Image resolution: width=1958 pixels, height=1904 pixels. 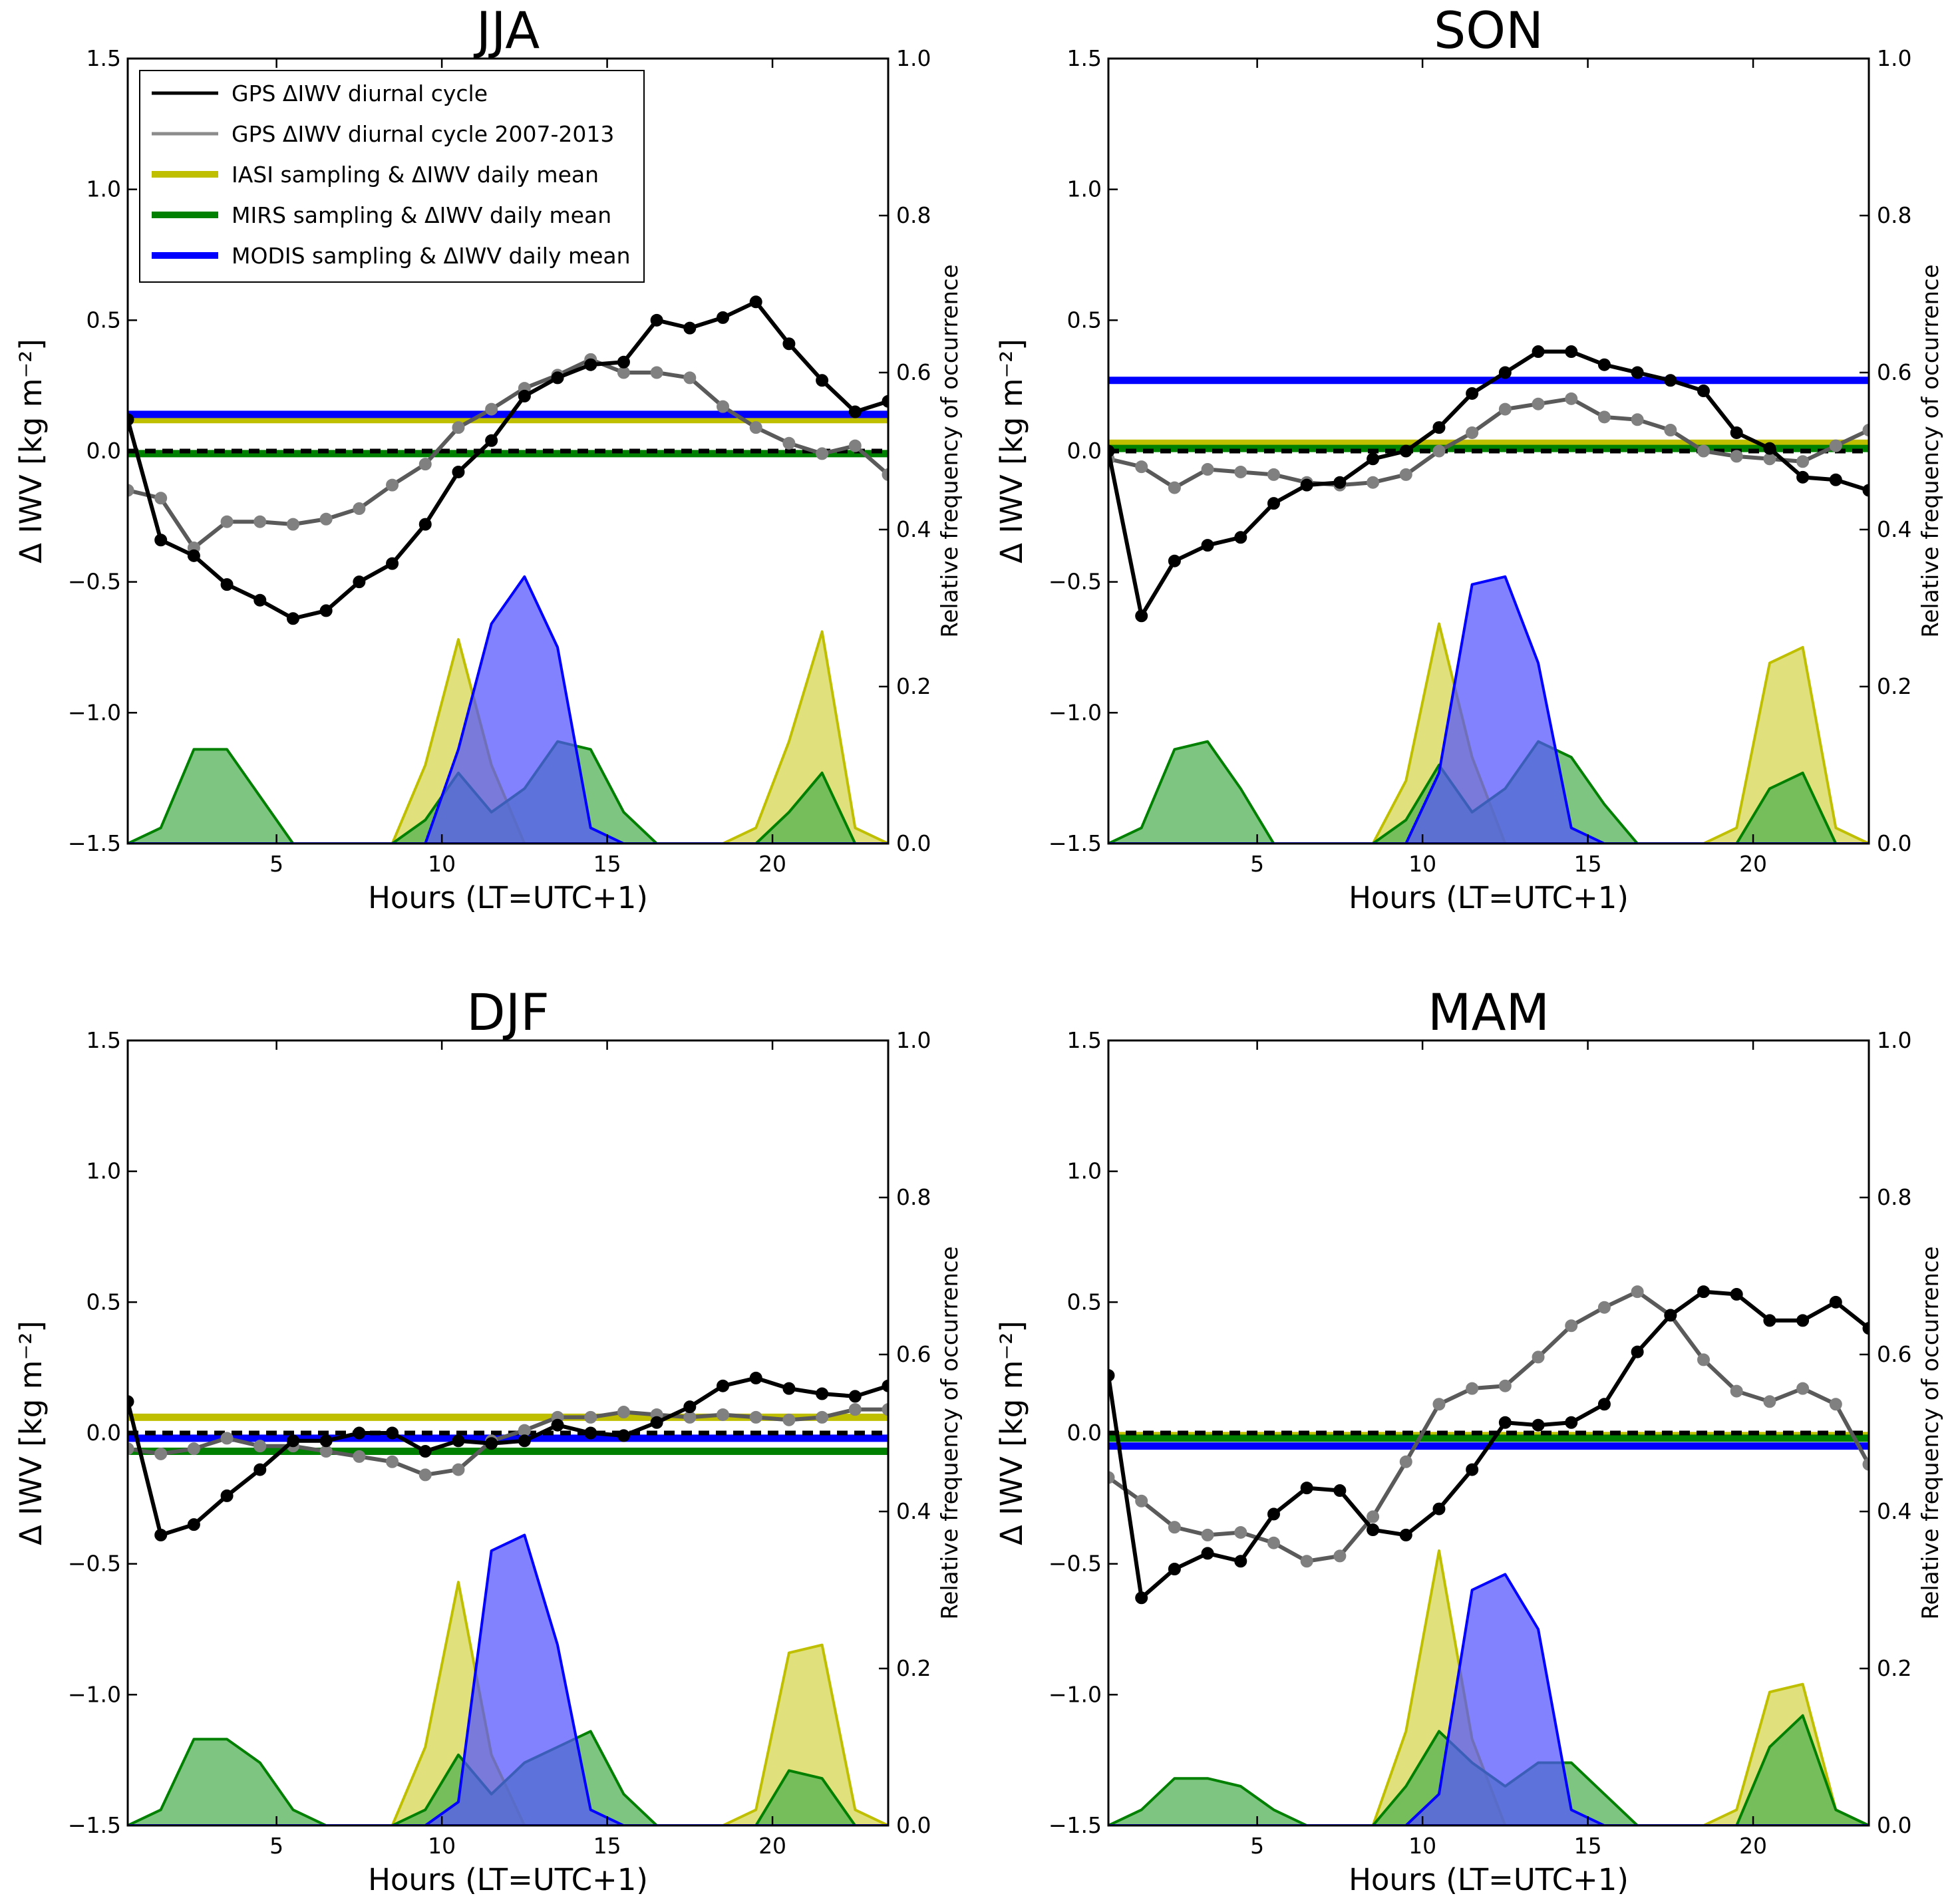 I want to click on legend-label: GPS ΔIWV diurnal cycle, so click(x=360, y=93).